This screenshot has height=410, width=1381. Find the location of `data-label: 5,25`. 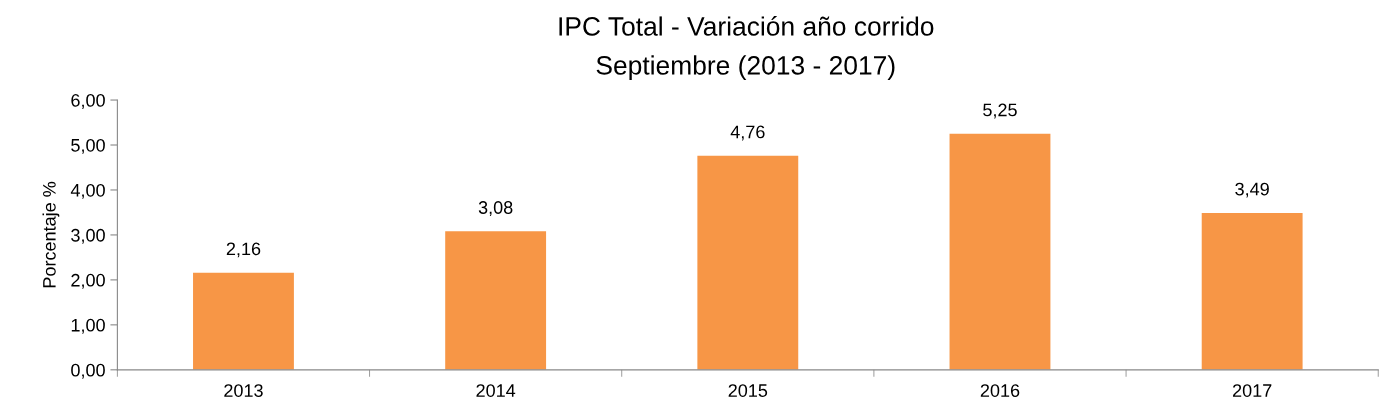

data-label: 5,25 is located at coordinates (1000, 111).